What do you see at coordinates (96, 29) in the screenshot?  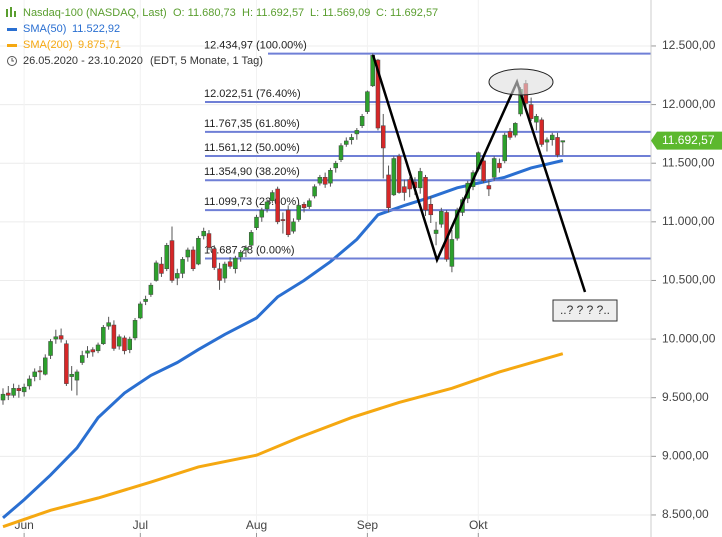 I see `legend-value: 11.522,92` at bounding box center [96, 29].